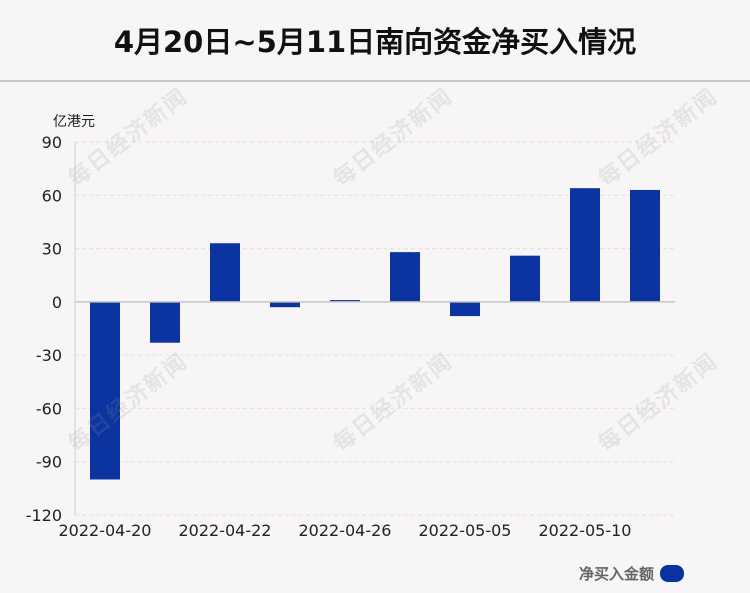  Describe the element at coordinates (52, 195) in the screenshot. I see `y-tick-label: 60` at that location.